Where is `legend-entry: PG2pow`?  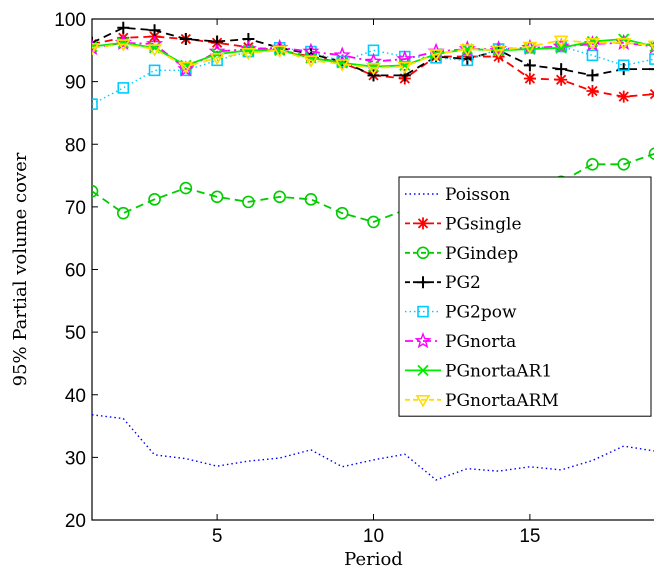 legend-entry: PG2pow is located at coordinates (461, 313).